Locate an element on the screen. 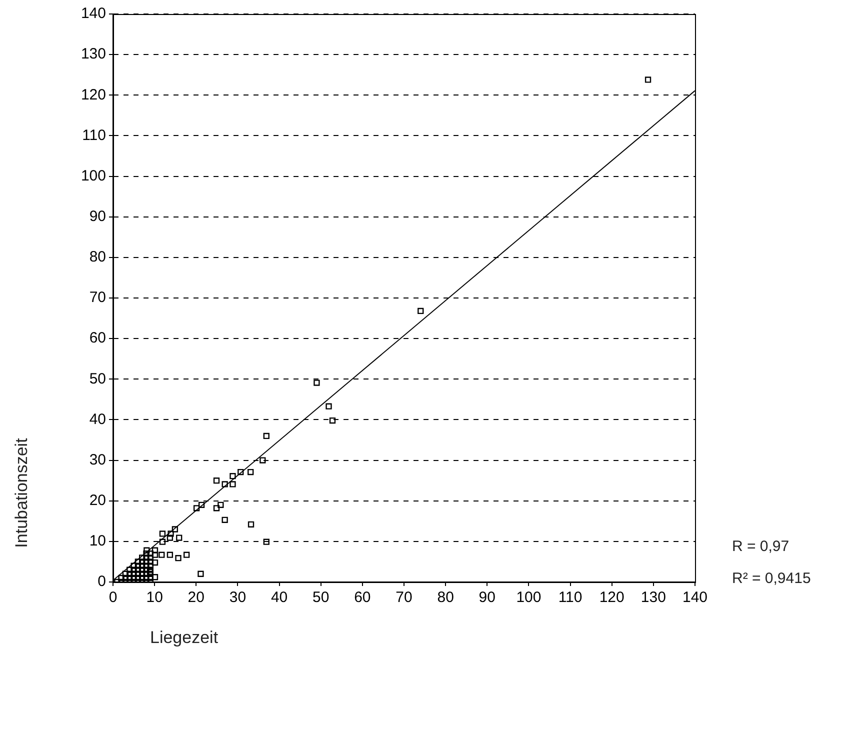  y-tick-label: 110 is located at coordinates (94, 135).